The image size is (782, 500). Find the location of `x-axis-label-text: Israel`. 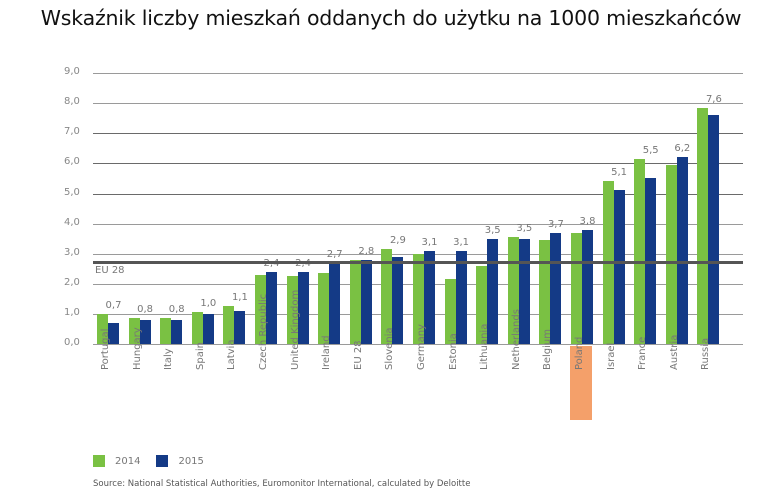

x-axis-label-text: Israel is located at coordinates (611, 356).